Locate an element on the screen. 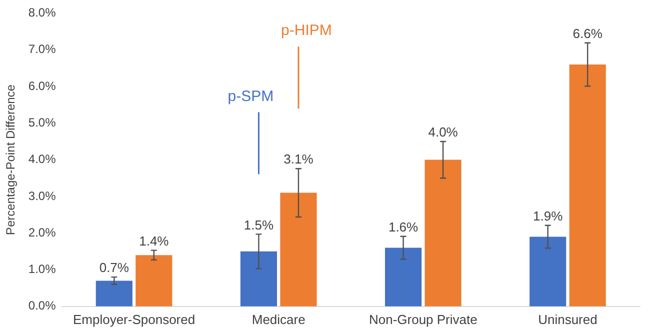  text: p-HIPM is located at coordinates (306, 31).